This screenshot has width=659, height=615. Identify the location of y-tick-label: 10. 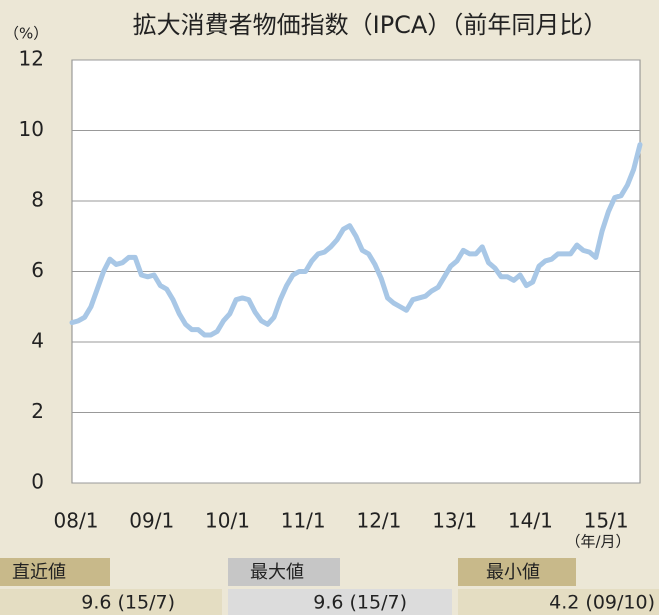
(31, 129).